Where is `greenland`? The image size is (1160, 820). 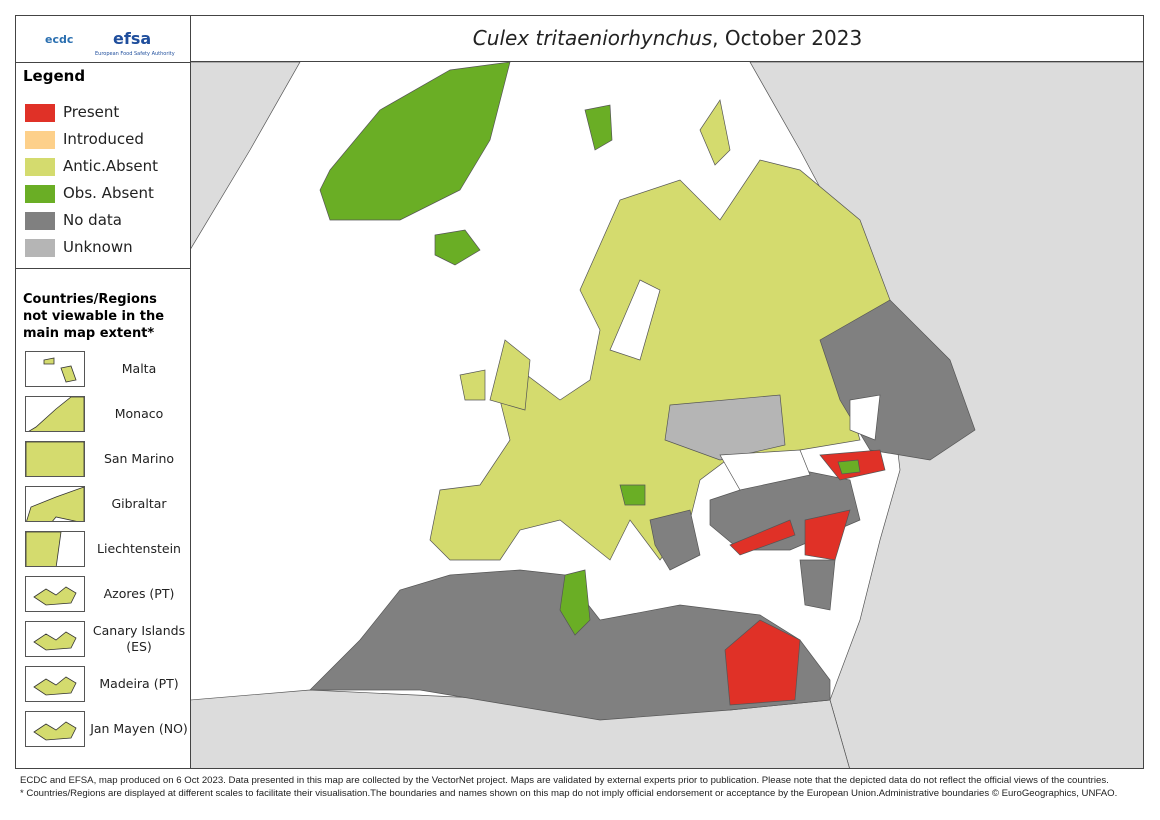 greenland is located at coordinates (415, 141).